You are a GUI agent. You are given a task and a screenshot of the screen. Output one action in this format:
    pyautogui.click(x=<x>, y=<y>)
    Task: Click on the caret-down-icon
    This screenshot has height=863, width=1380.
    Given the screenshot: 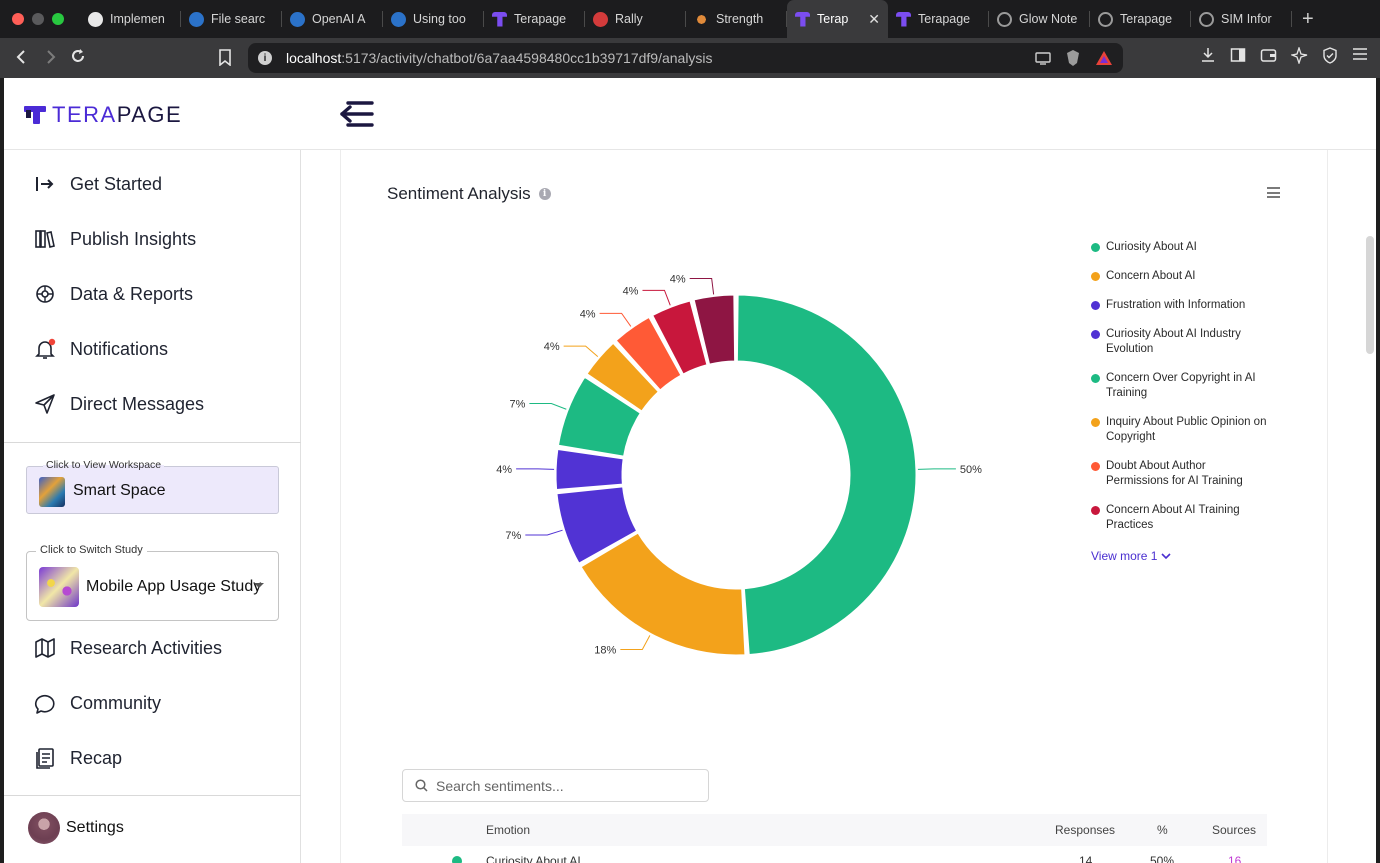 What is the action you would take?
    pyautogui.click(x=259, y=585)
    